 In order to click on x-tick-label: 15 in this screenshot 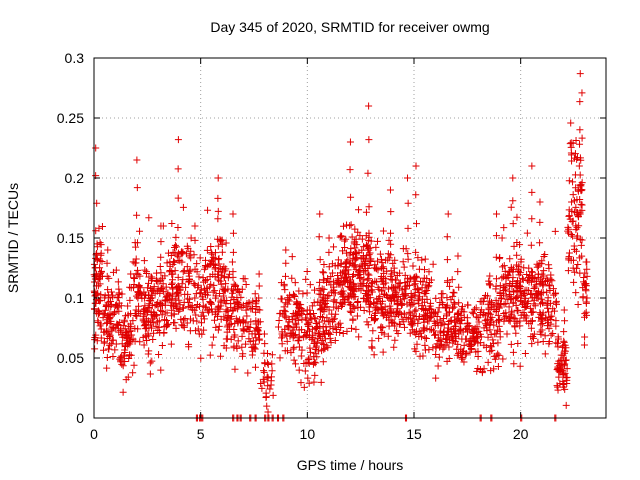, I will do `click(414, 434)`.